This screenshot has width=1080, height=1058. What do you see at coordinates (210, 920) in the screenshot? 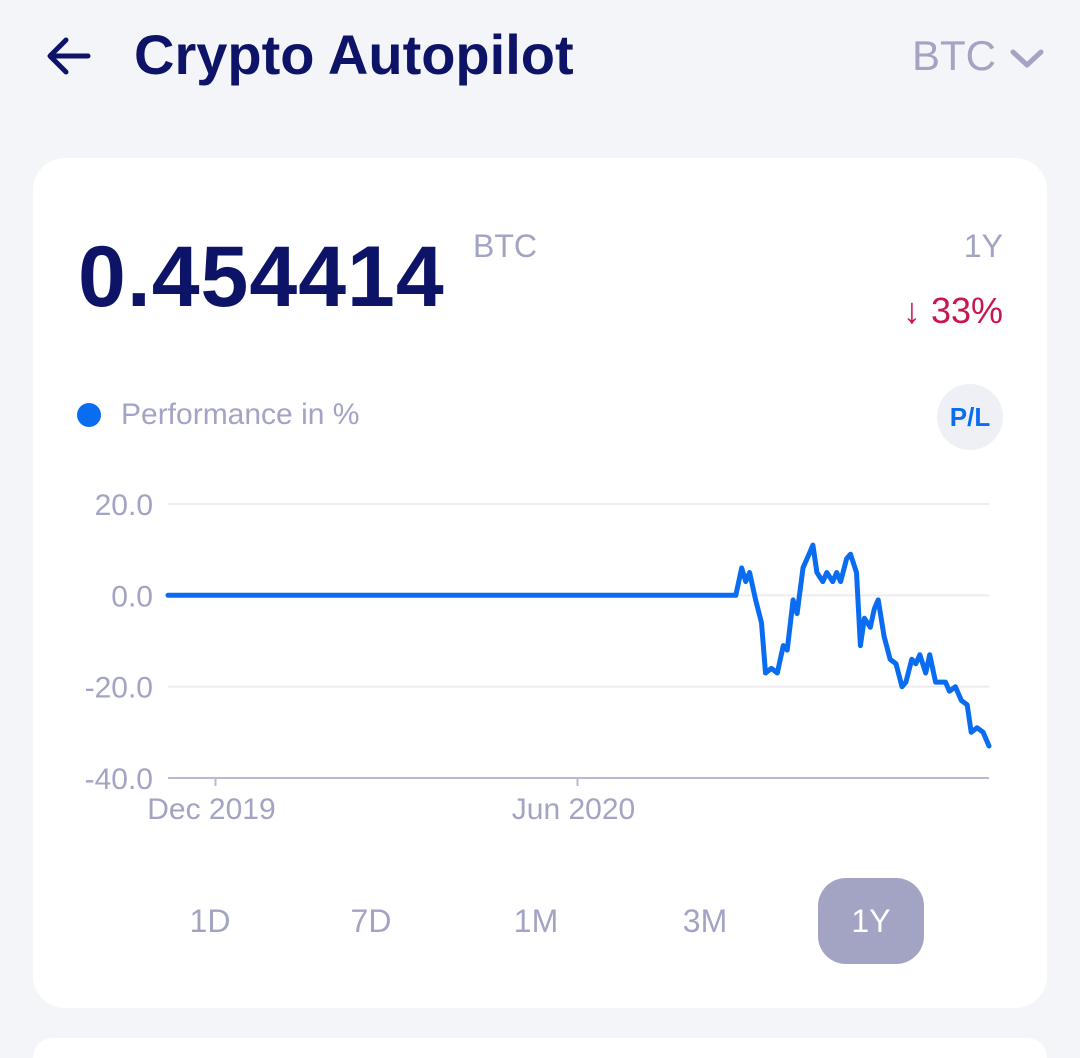
I see `range-tab-1d: 1D` at bounding box center [210, 920].